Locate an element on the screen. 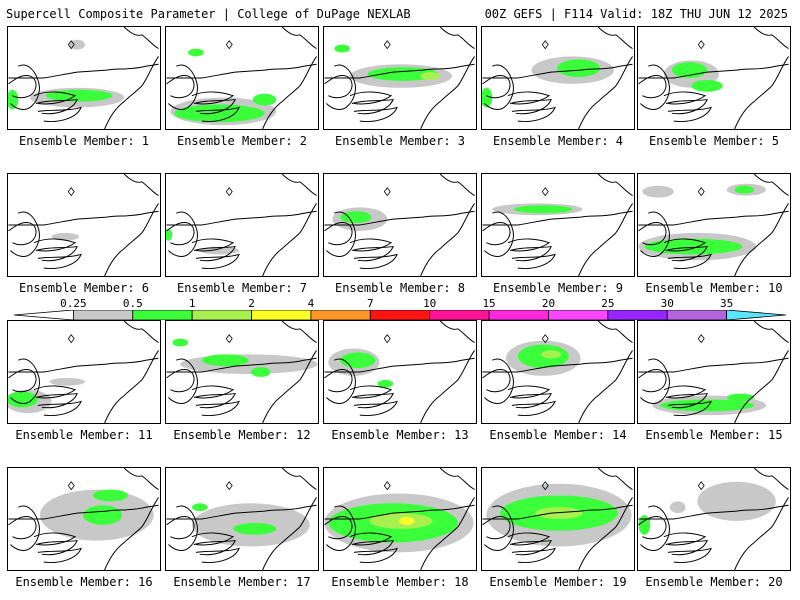  ensemble-panel: Ensemble Member: 20 is located at coordinates (714, 528).